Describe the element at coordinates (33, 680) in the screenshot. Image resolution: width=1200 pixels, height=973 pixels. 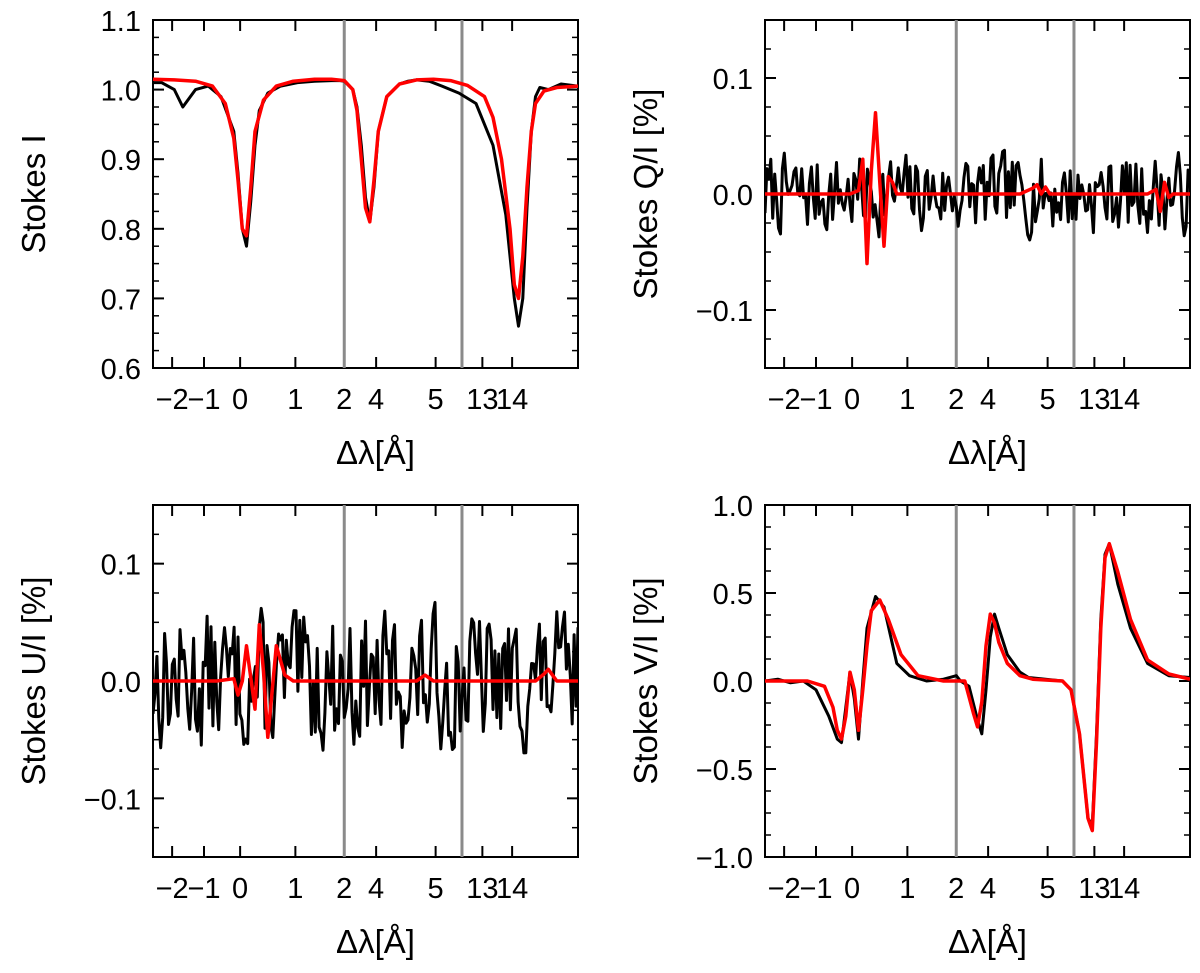
I see `y-axis-label: Stokes U/I [%]` at that location.